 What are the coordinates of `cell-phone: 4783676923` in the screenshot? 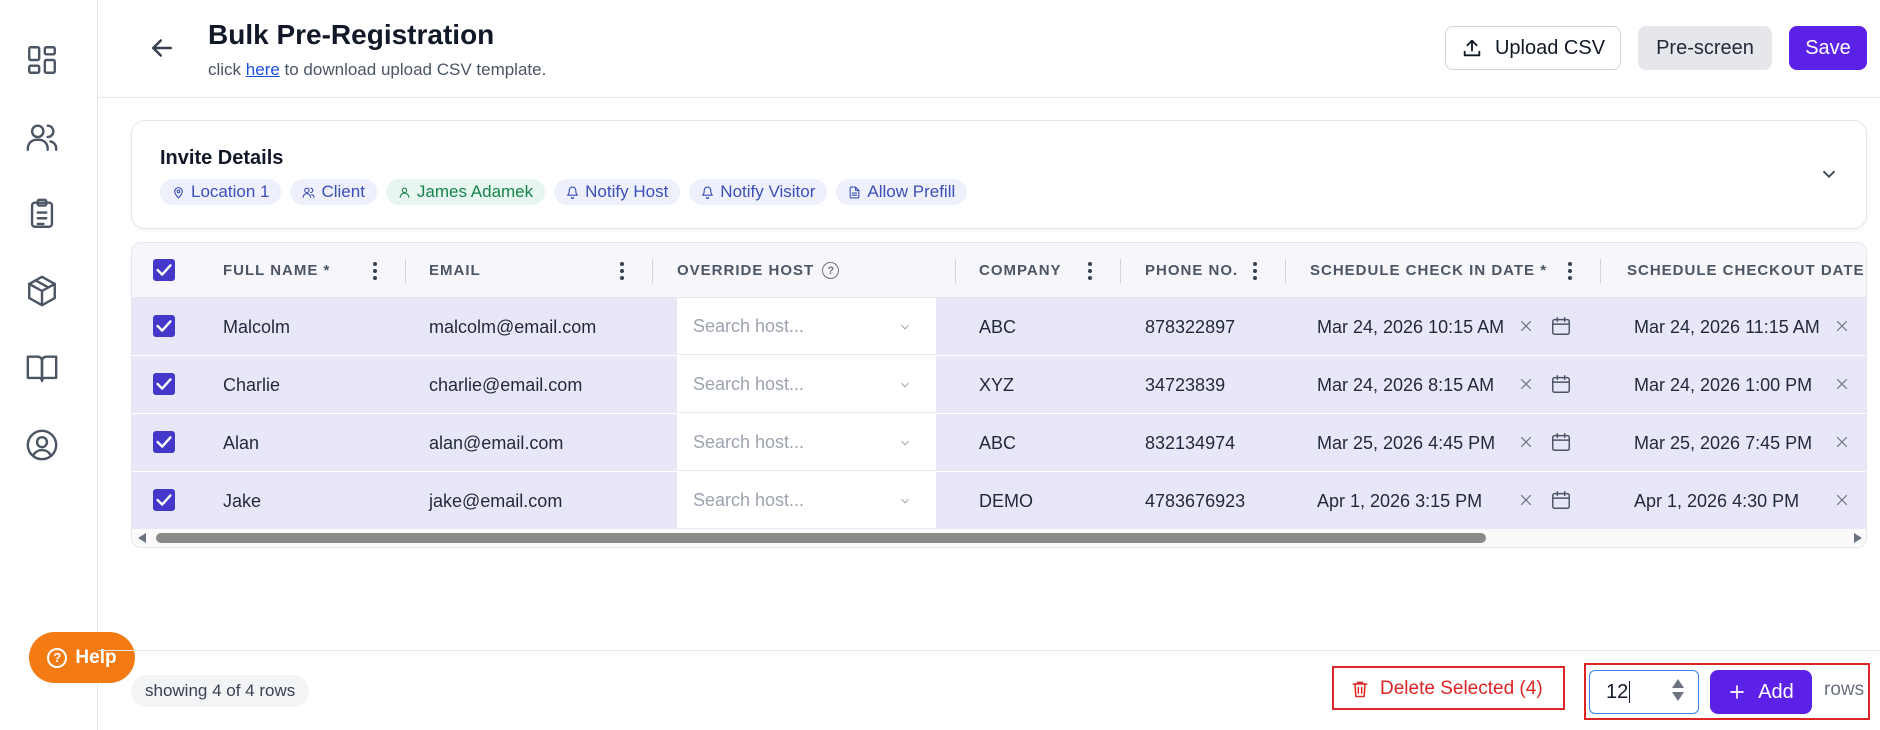 It's located at (1195, 500).